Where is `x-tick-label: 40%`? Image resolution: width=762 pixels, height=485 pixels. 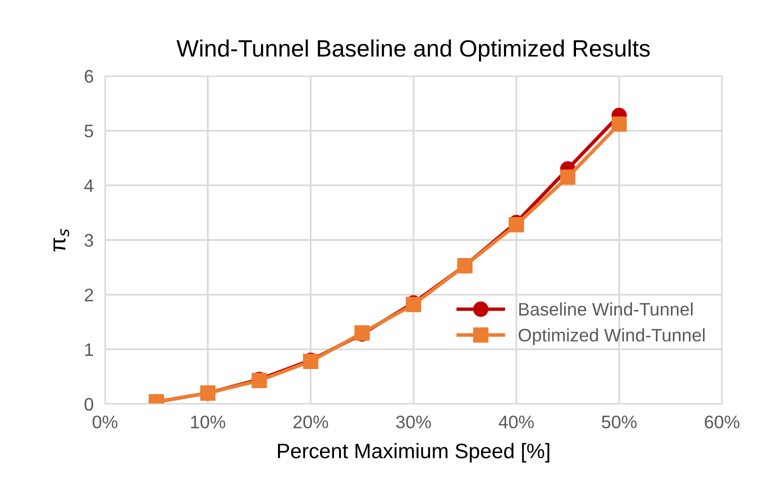
x-tick-label: 40% is located at coordinates (516, 422).